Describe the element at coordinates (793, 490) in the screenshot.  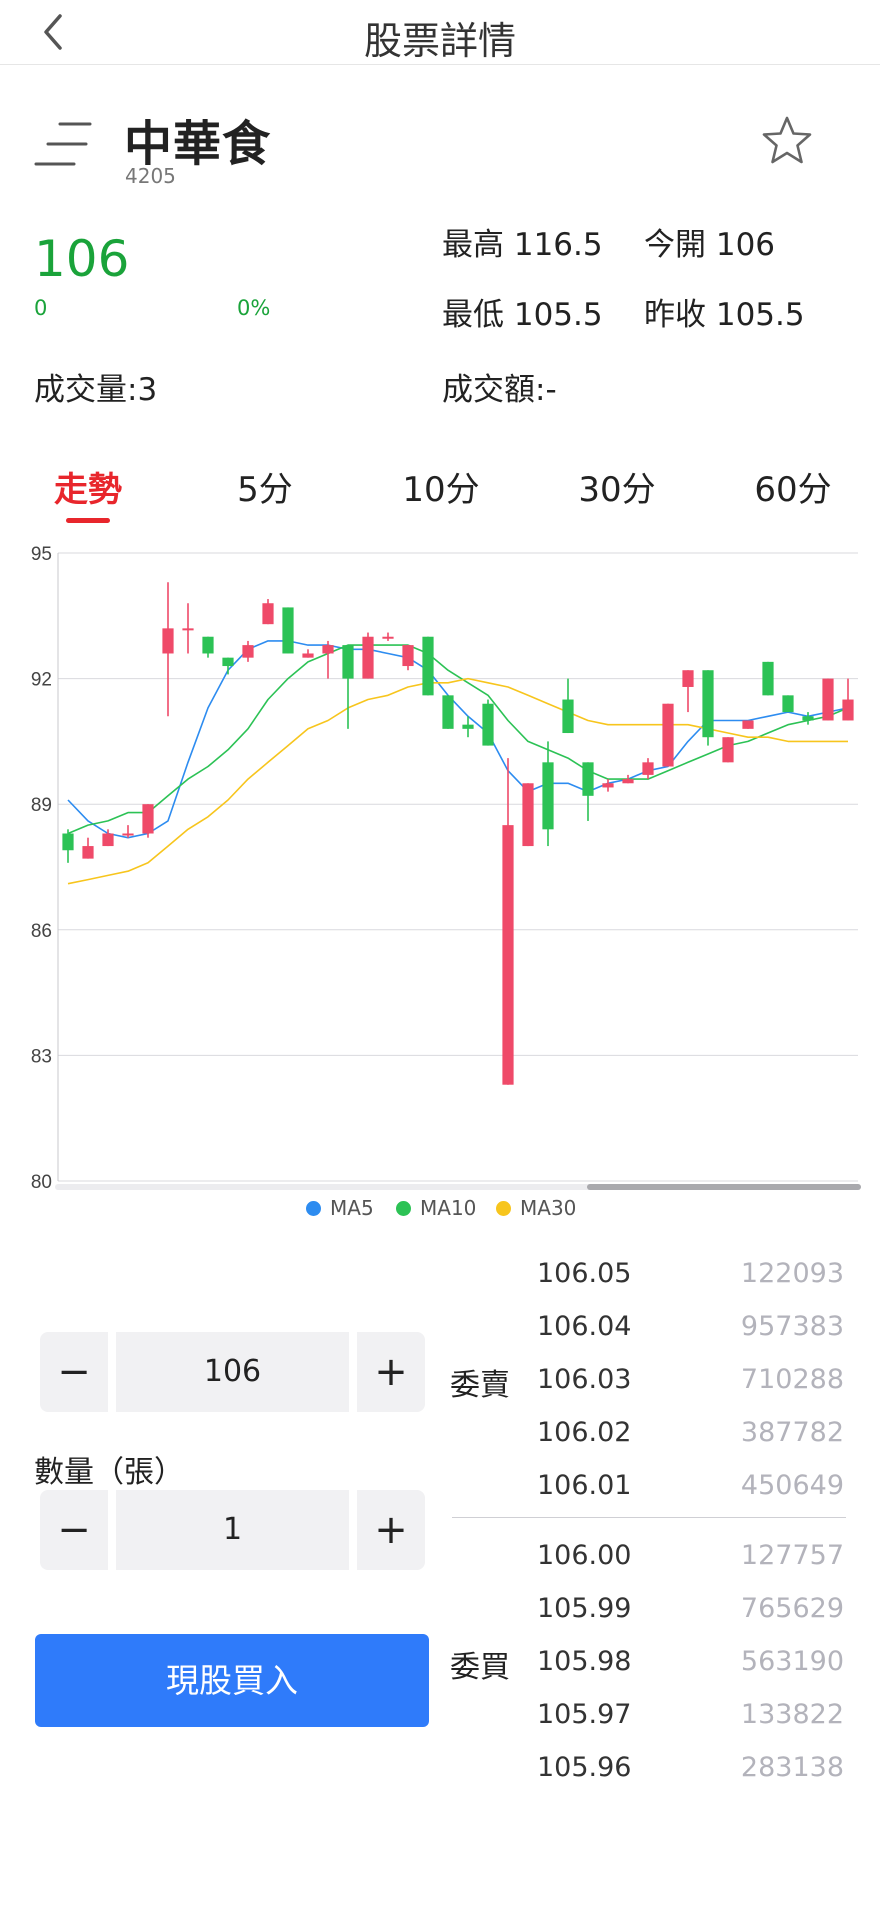
I see `tab-60min: 60分` at that location.